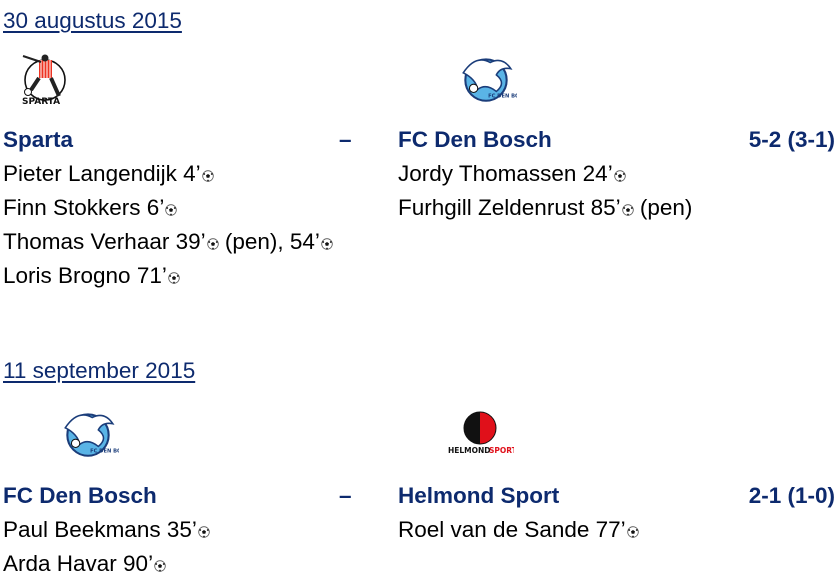 The height and width of the screenshot is (586, 837). I want to click on match-score: 2-1 (1-0), so click(791, 495).